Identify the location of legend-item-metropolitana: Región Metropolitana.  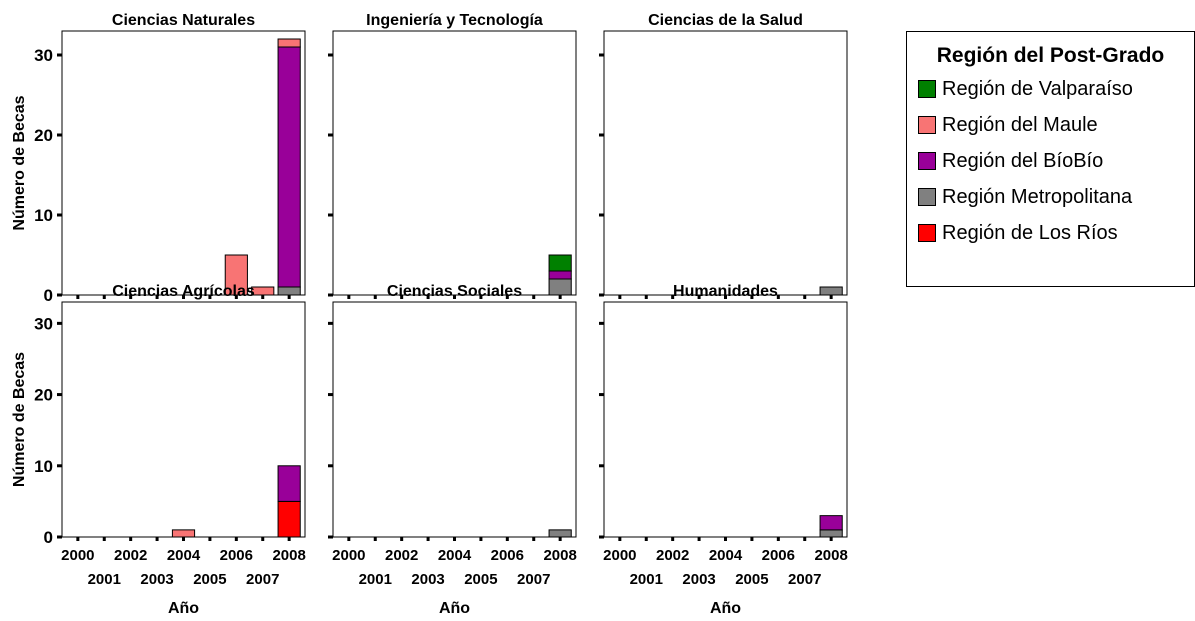
(1025, 197).